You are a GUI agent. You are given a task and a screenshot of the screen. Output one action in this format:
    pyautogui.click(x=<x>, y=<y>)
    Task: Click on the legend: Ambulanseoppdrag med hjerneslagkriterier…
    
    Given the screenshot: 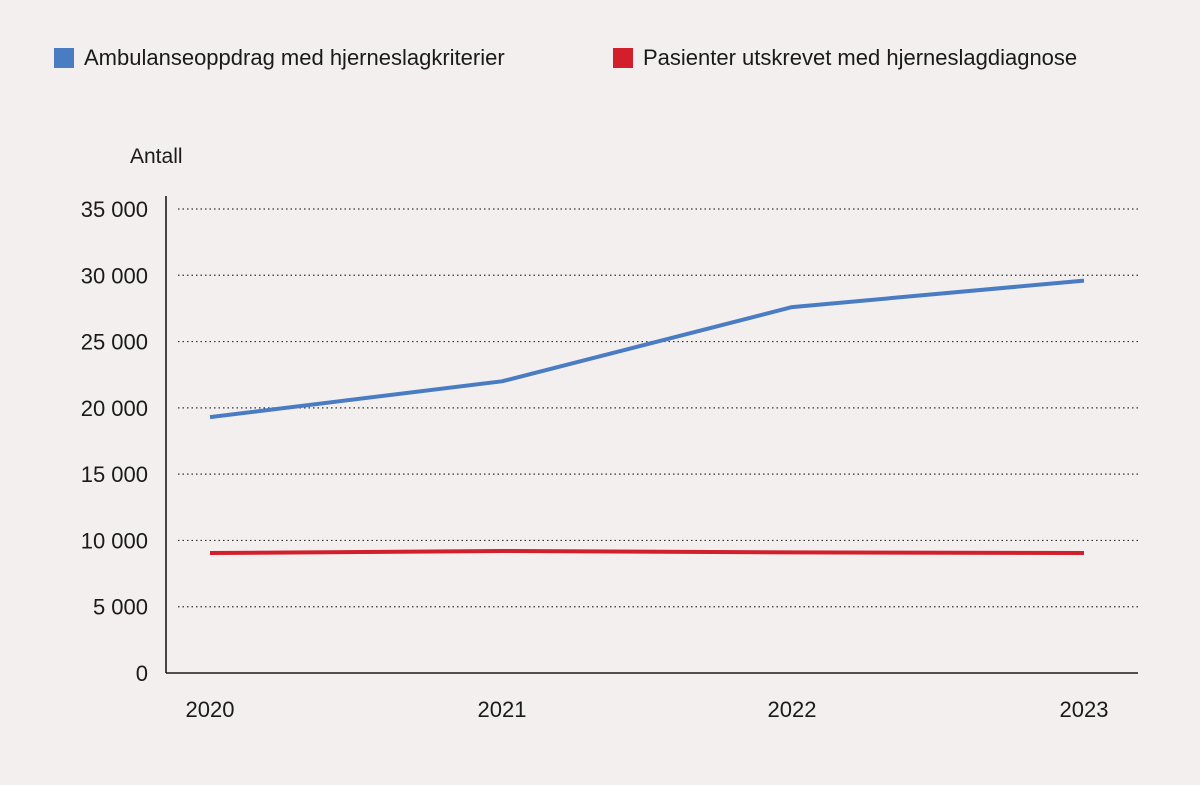 What is the action you would take?
    pyautogui.click(x=565, y=57)
    